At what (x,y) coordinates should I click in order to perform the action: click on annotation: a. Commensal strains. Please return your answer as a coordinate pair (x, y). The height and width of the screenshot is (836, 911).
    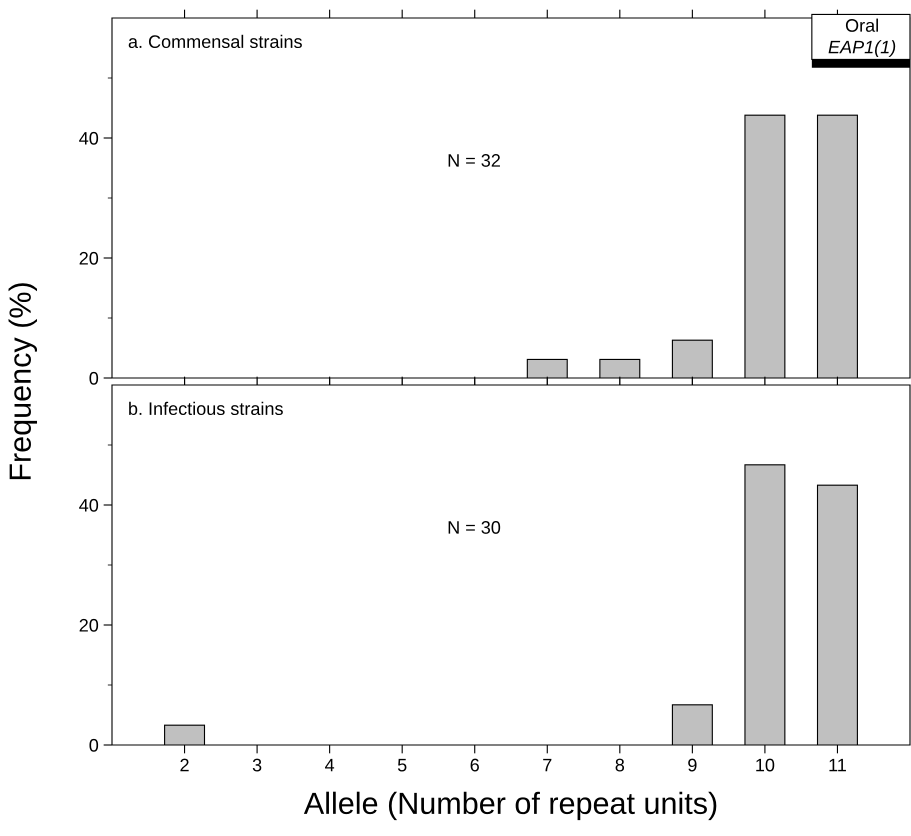
    Looking at the image, I should click on (215, 41).